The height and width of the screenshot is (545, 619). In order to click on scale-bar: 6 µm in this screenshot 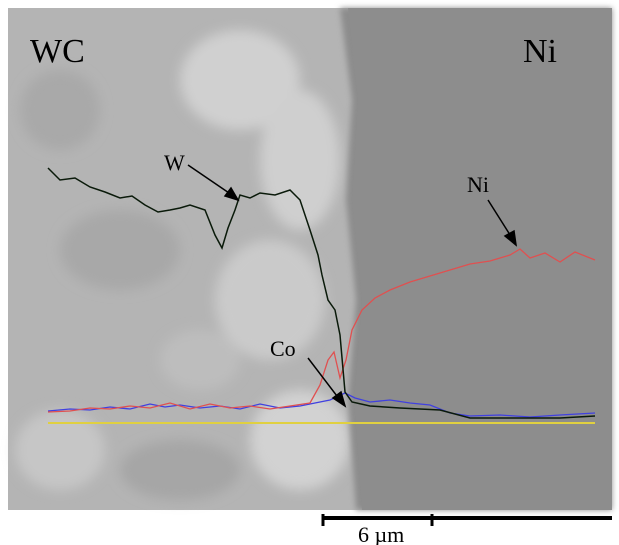, I will do `click(466, 529)`.